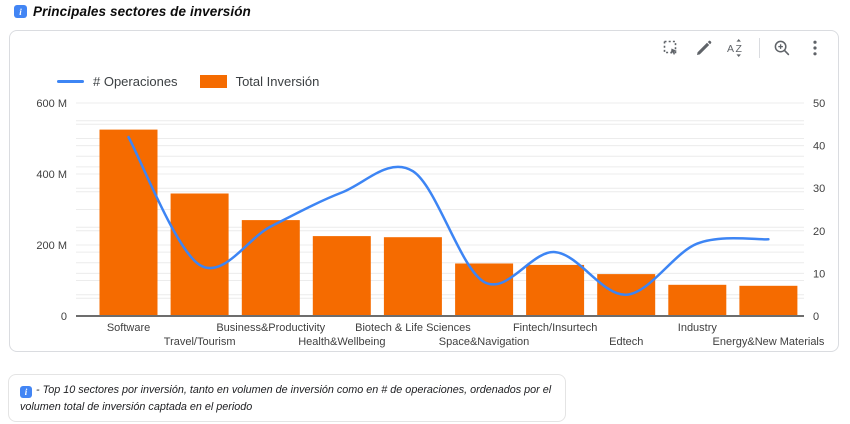 The width and height of the screenshot is (850, 424). Describe the element at coordinates (64, 317) in the screenshot. I see `left-axis-tick: 0` at that location.